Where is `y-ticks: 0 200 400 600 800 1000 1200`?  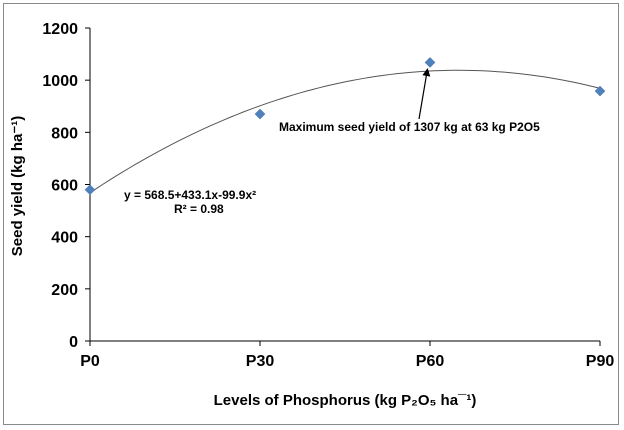 y-ticks: 0 200 400 600 800 1000 1200 is located at coordinates (66, 186).